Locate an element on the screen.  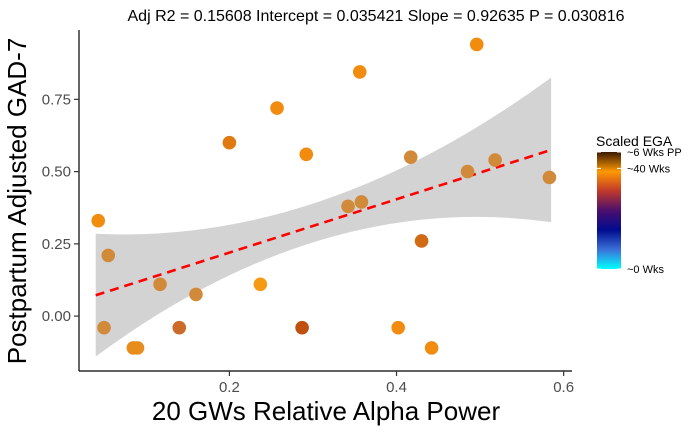
x-axis-label: 20 GWs Relative Alpha Power is located at coordinates (326, 411).